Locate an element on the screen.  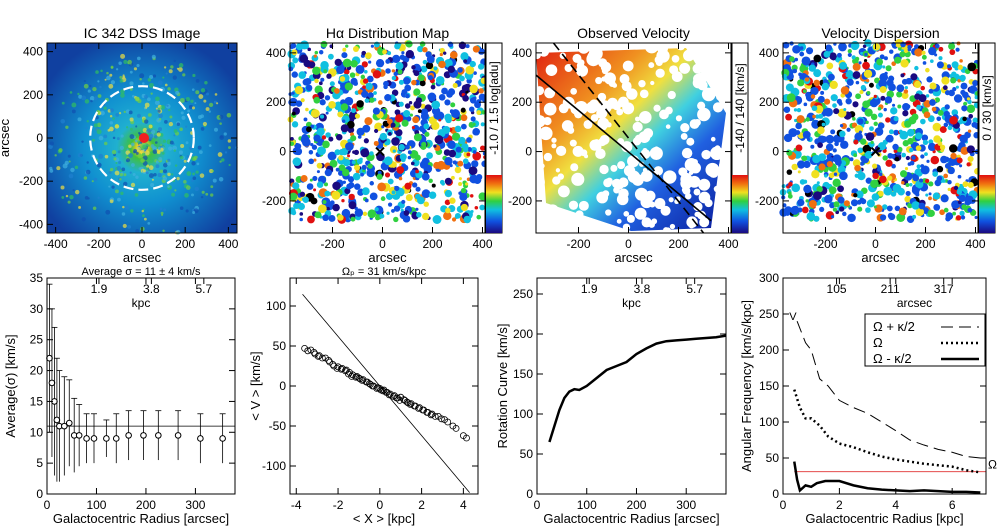
x-tick-label: 2 is located at coordinates (839, 505).